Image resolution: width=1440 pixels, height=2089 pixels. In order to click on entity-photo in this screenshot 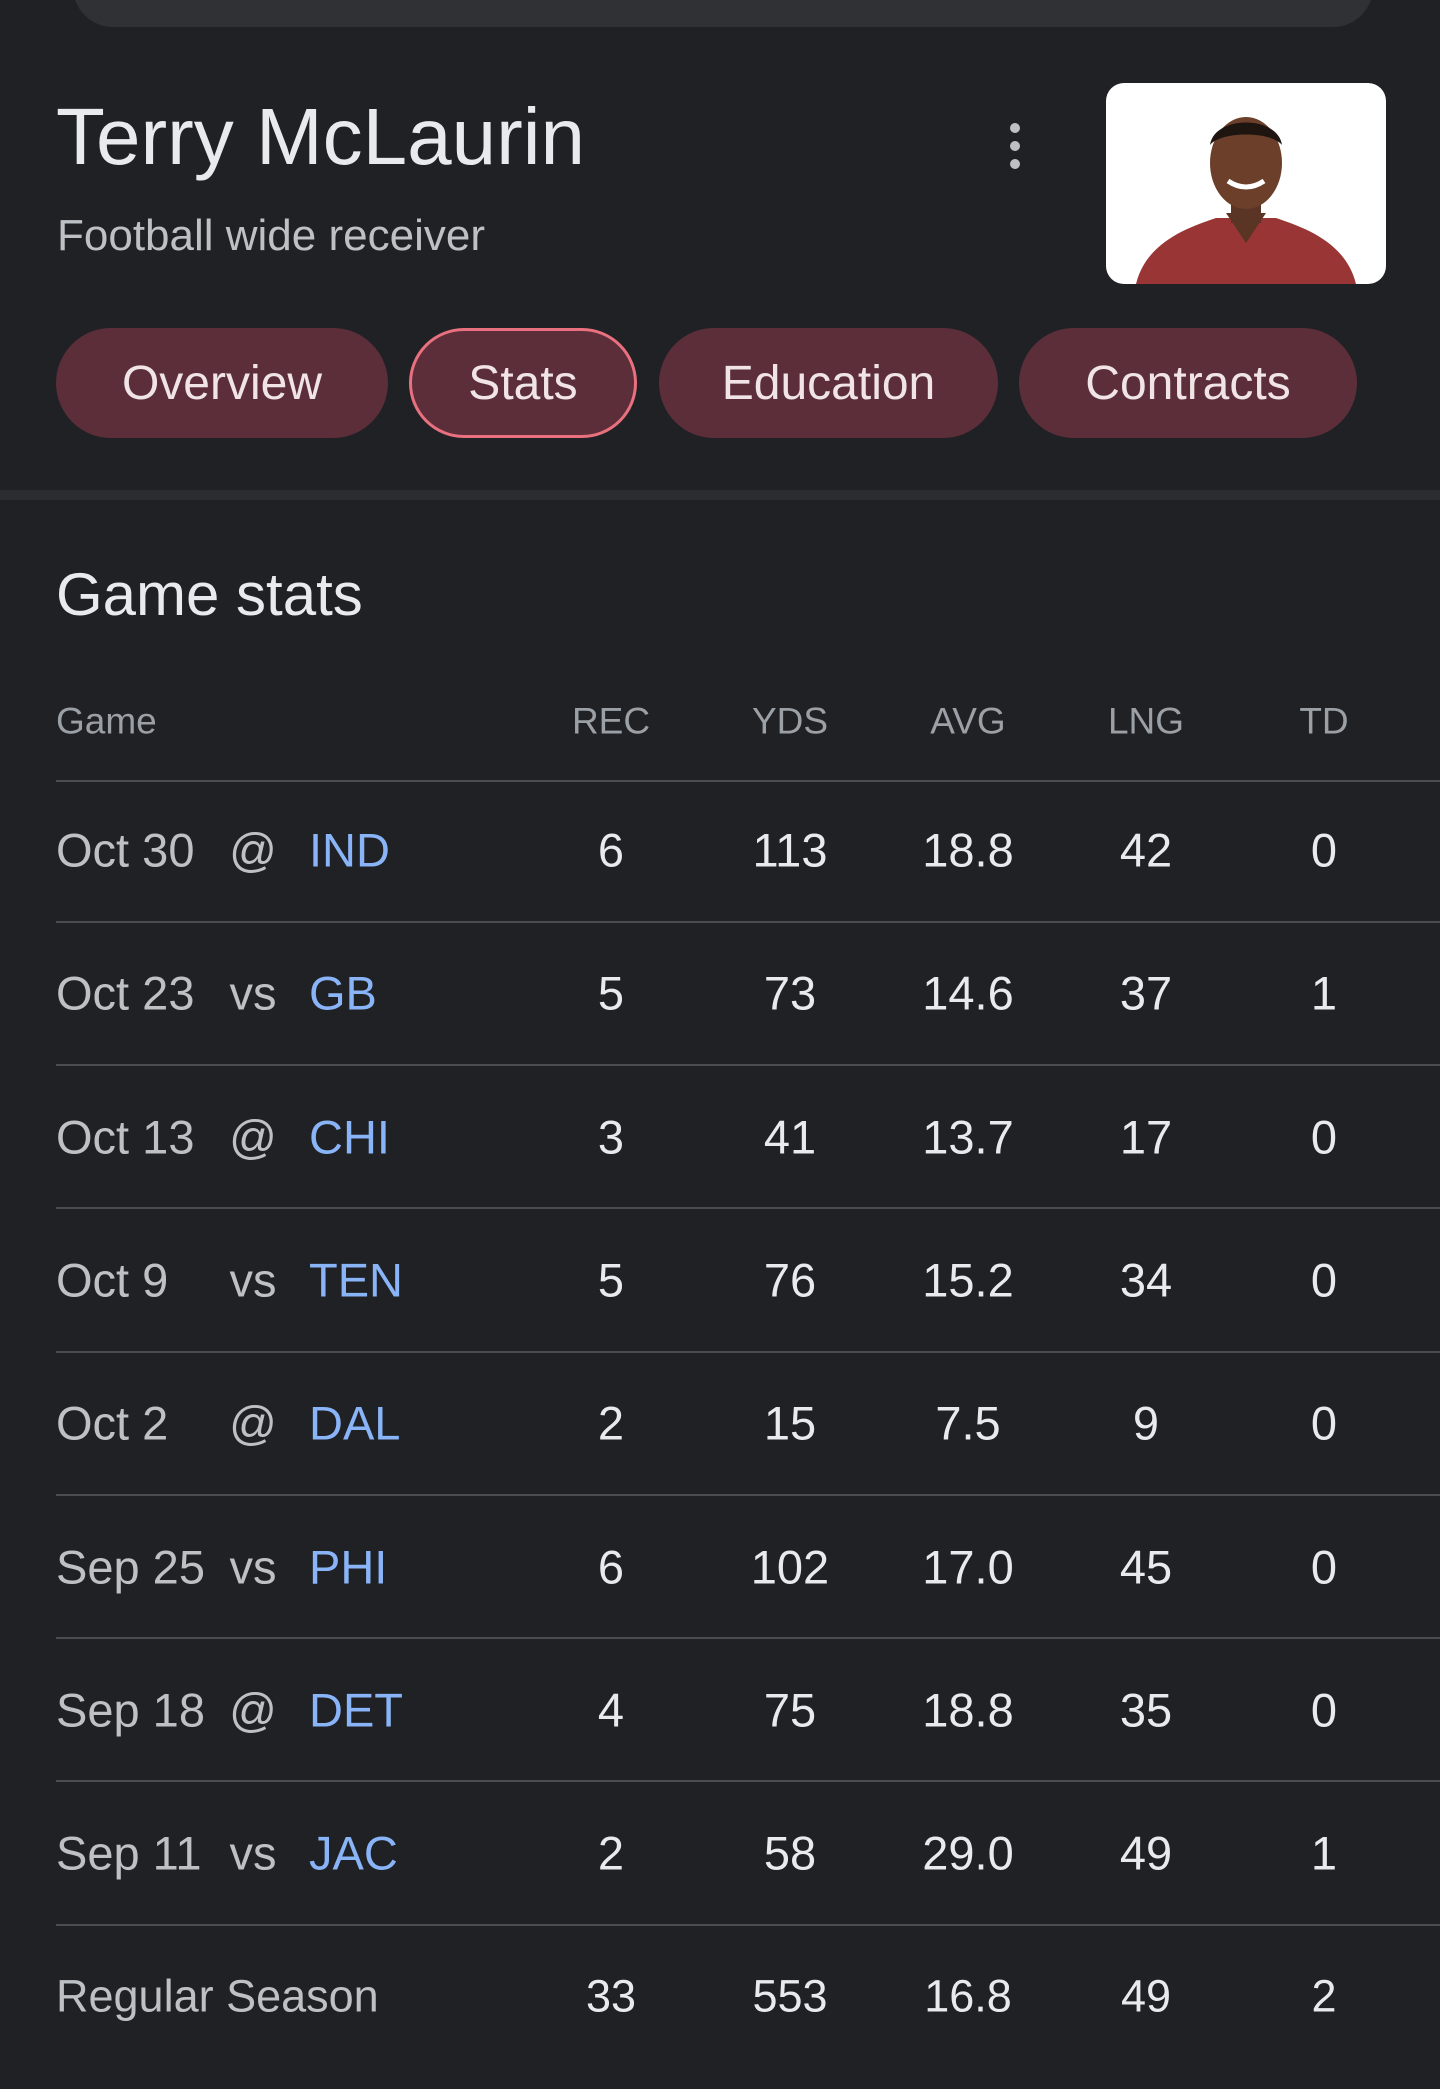, I will do `click(1246, 183)`.